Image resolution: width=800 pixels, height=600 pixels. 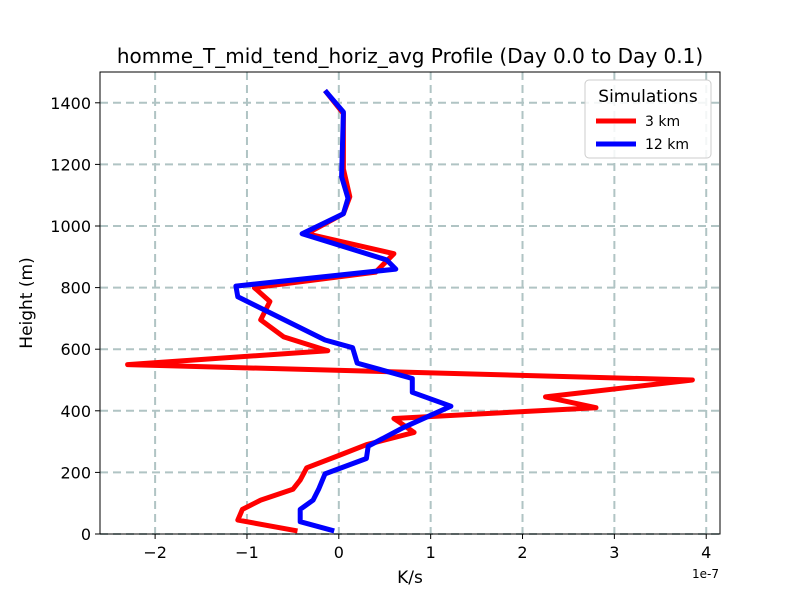 What do you see at coordinates (75, 319) in the screenshot?
I see `y-axis-ticks: 0 200 400 600 800 1000 1200 1400` at bounding box center [75, 319].